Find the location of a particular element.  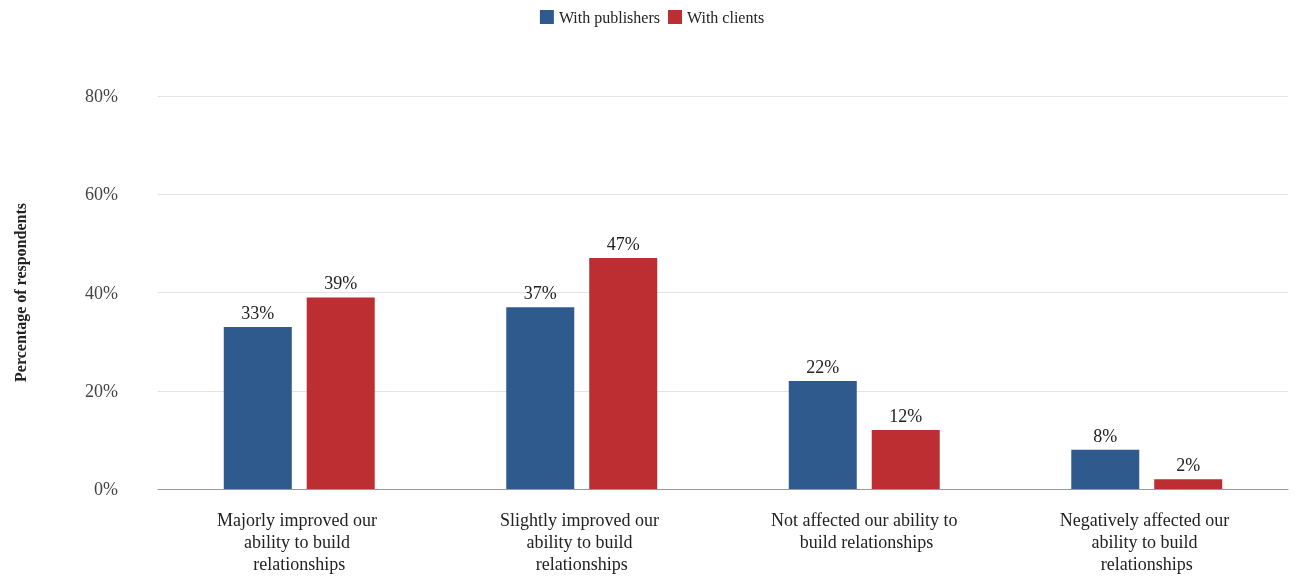

data-label: 37% is located at coordinates (540, 293).